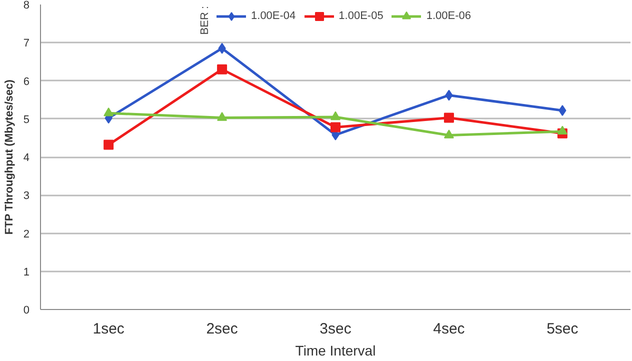 This screenshot has height=361, width=632. What do you see at coordinates (26, 272) in the screenshot?
I see `y-tick-label: 1` at bounding box center [26, 272].